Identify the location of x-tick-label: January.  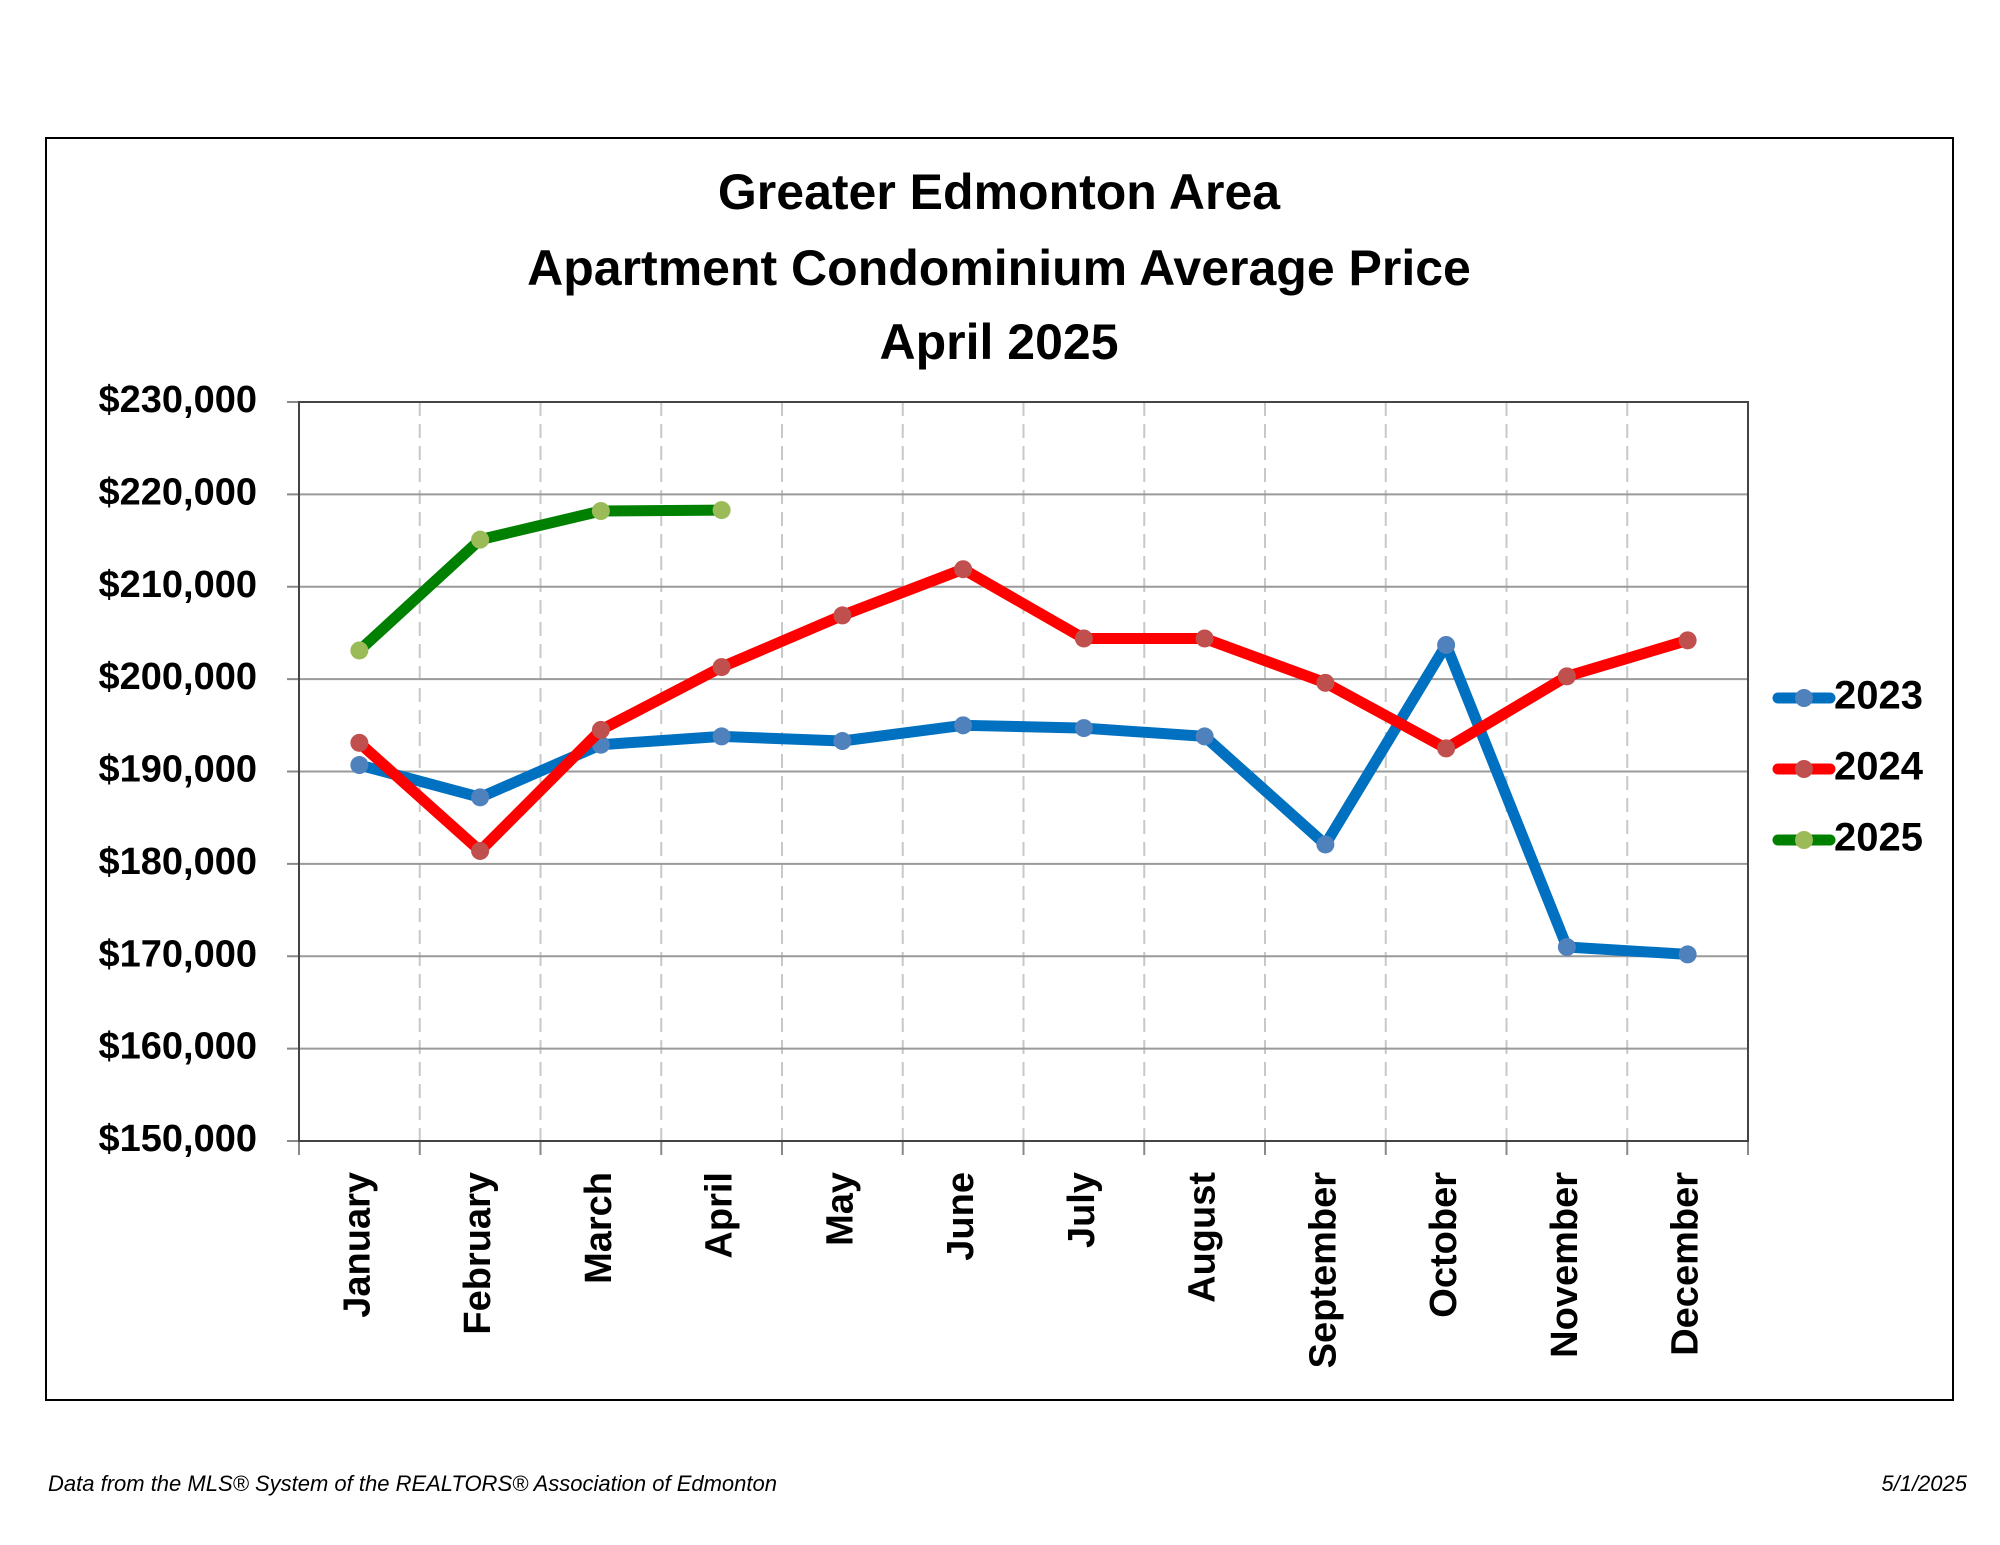
(357, 1245).